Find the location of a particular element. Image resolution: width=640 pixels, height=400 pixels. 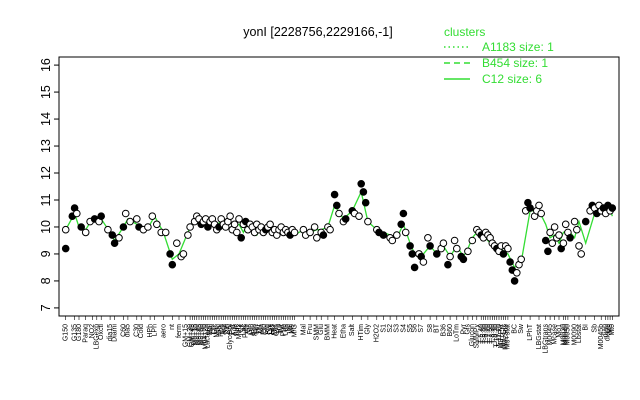

y-tick-label: 15 is located at coordinates (46, 92).